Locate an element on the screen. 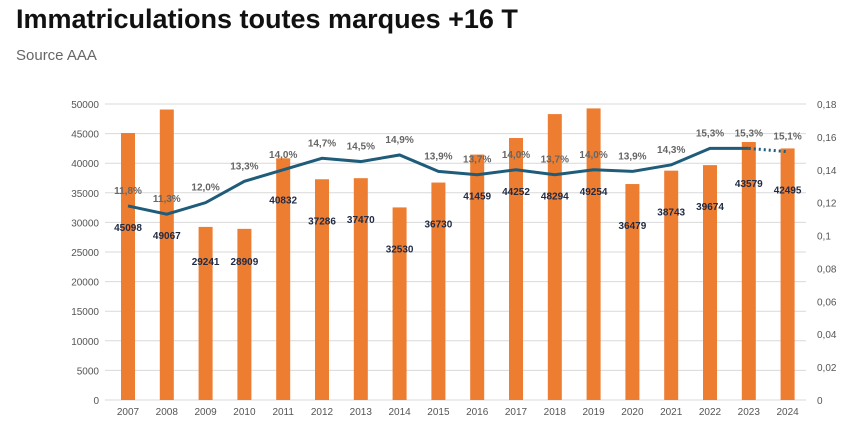  line-data-label: 15,1% is located at coordinates (787, 137).